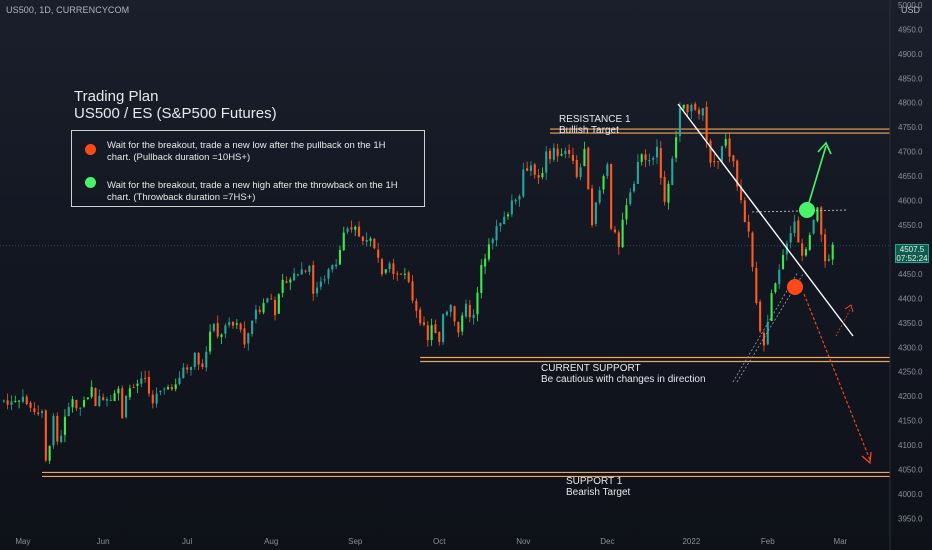 This screenshot has width=932, height=550. I want to click on y-tick-label: 4350.0, so click(910, 323).